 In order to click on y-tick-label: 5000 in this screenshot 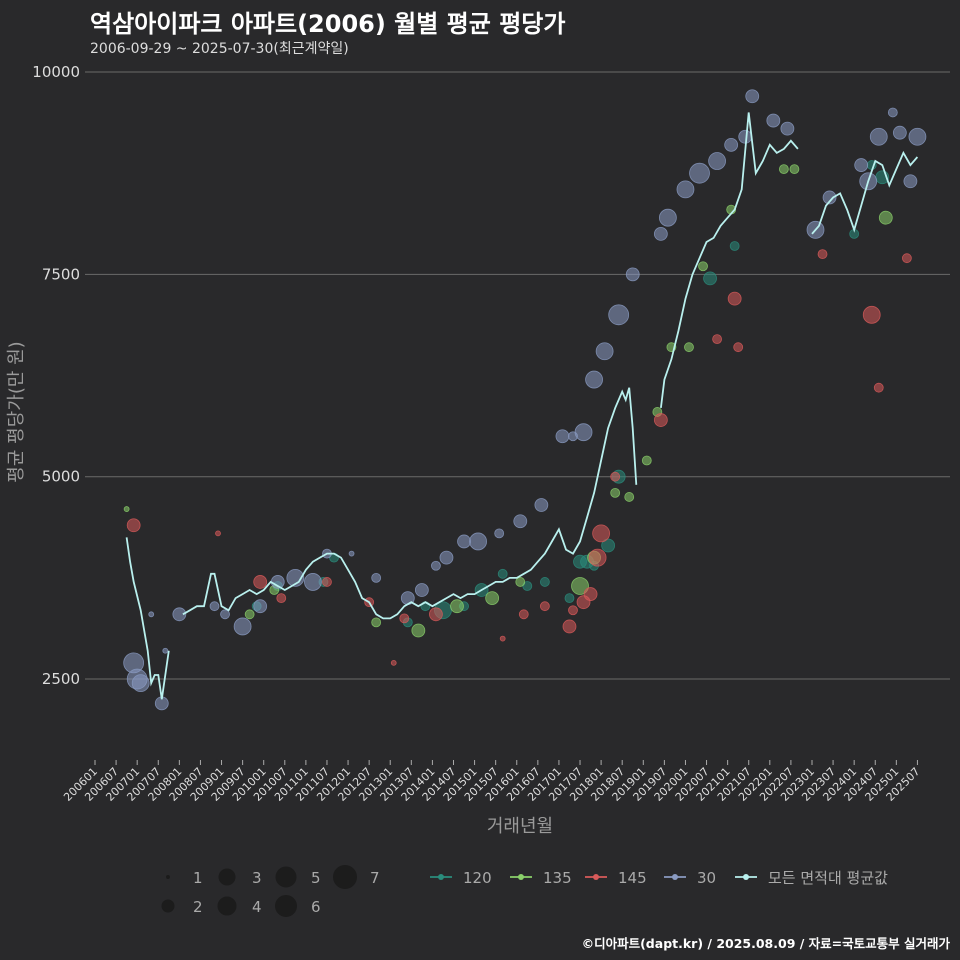, I will do `click(61, 477)`.